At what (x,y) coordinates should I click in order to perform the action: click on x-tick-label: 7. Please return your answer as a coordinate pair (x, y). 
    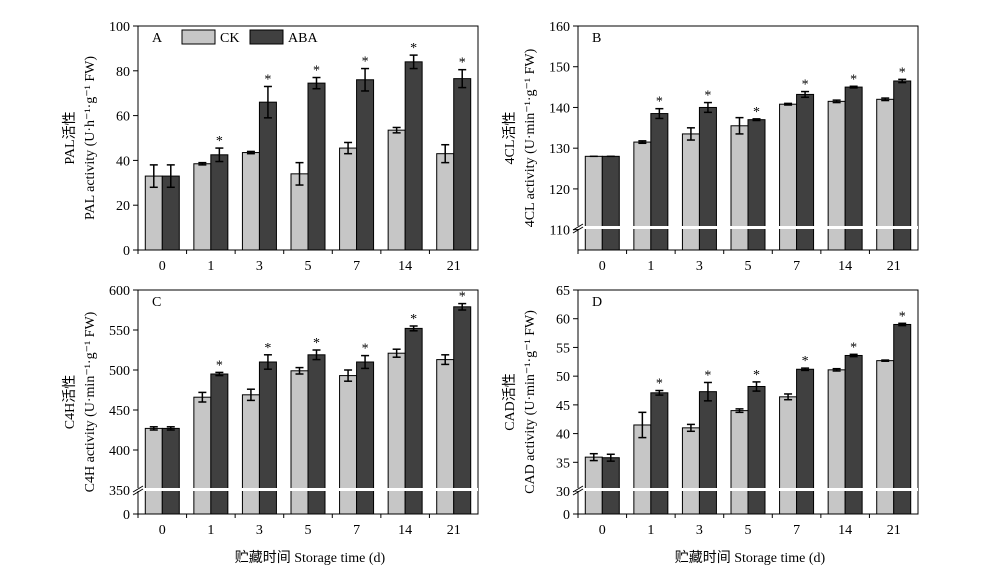
    Looking at the image, I should click on (356, 266).